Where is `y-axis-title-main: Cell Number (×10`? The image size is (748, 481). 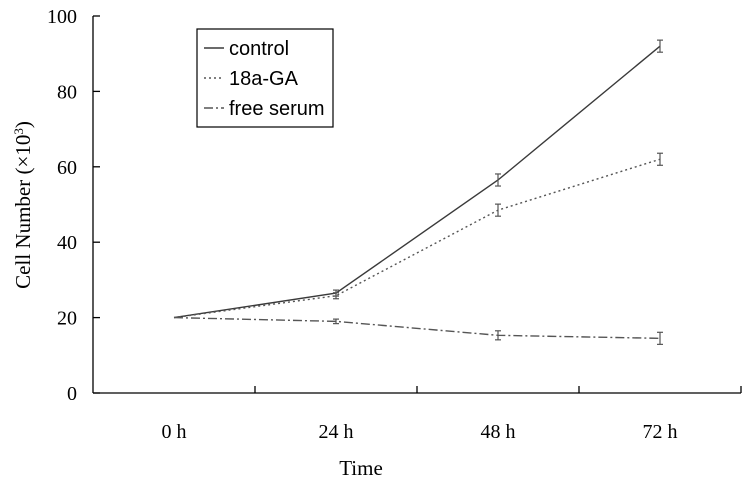
y-axis-title-main: Cell Number (×10 is located at coordinates (23, 212).